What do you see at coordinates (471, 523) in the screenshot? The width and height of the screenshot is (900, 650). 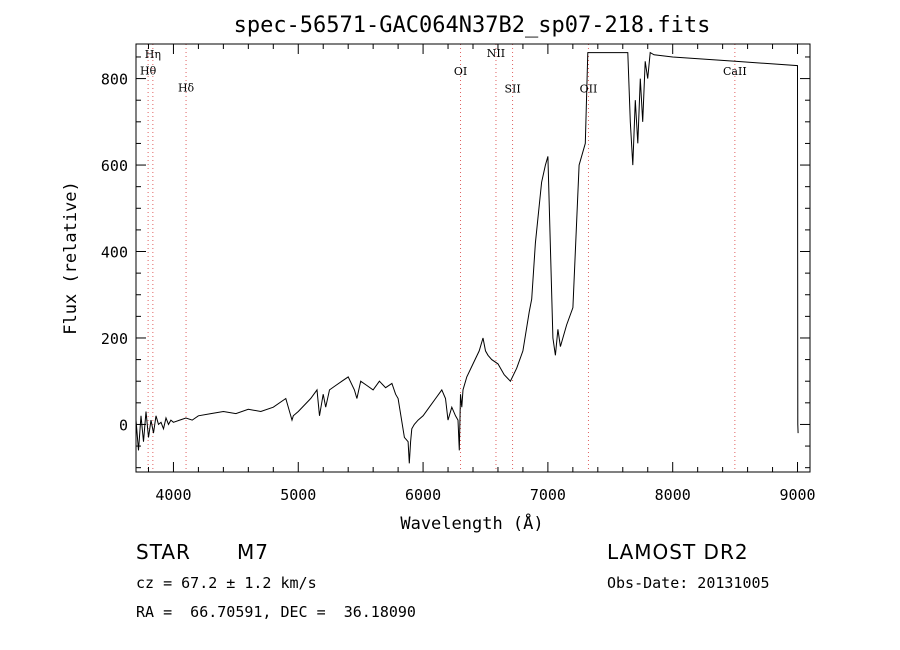 I see `x-axis-label: Wavelength (Å)` at bounding box center [471, 523].